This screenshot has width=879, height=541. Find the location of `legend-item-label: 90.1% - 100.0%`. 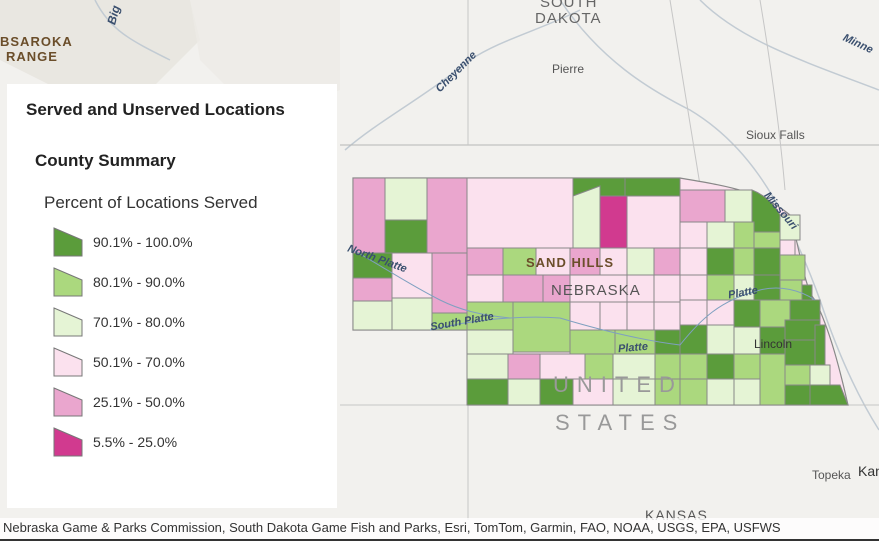

legend-item-label: 90.1% - 100.0% is located at coordinates (143, 242).